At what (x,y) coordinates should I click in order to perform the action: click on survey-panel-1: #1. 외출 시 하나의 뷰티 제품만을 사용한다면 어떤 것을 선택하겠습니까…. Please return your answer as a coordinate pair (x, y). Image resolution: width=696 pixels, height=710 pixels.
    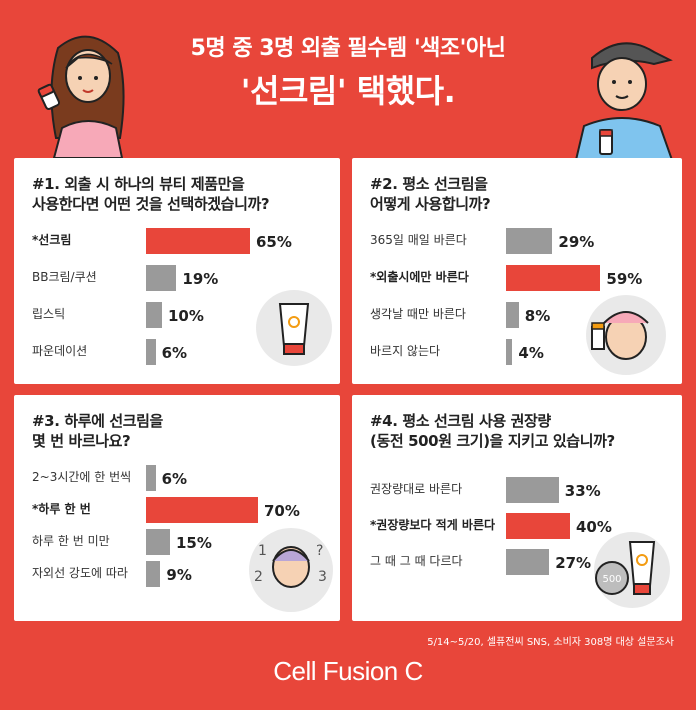
    Looking at the image, I should click on (177, 271).